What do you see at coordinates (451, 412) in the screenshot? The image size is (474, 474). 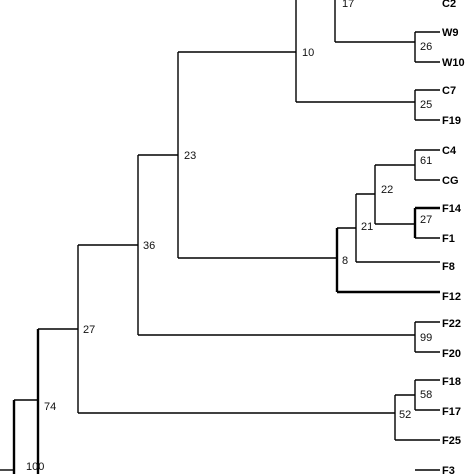 I see `tip-label: F17` at bounding box center [451, 412].